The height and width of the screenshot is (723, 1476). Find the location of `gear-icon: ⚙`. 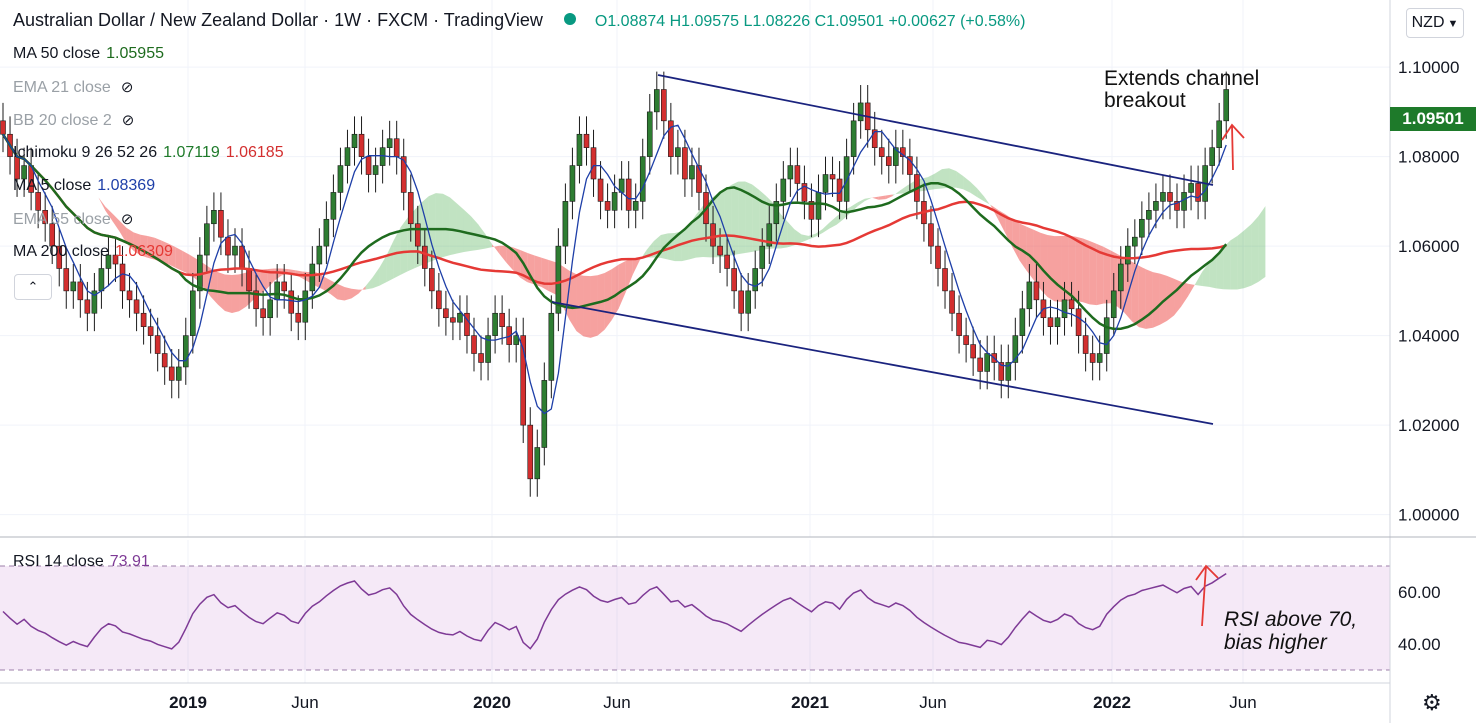

gear-icon: ⚙ is located at coordinates (1432, 702).